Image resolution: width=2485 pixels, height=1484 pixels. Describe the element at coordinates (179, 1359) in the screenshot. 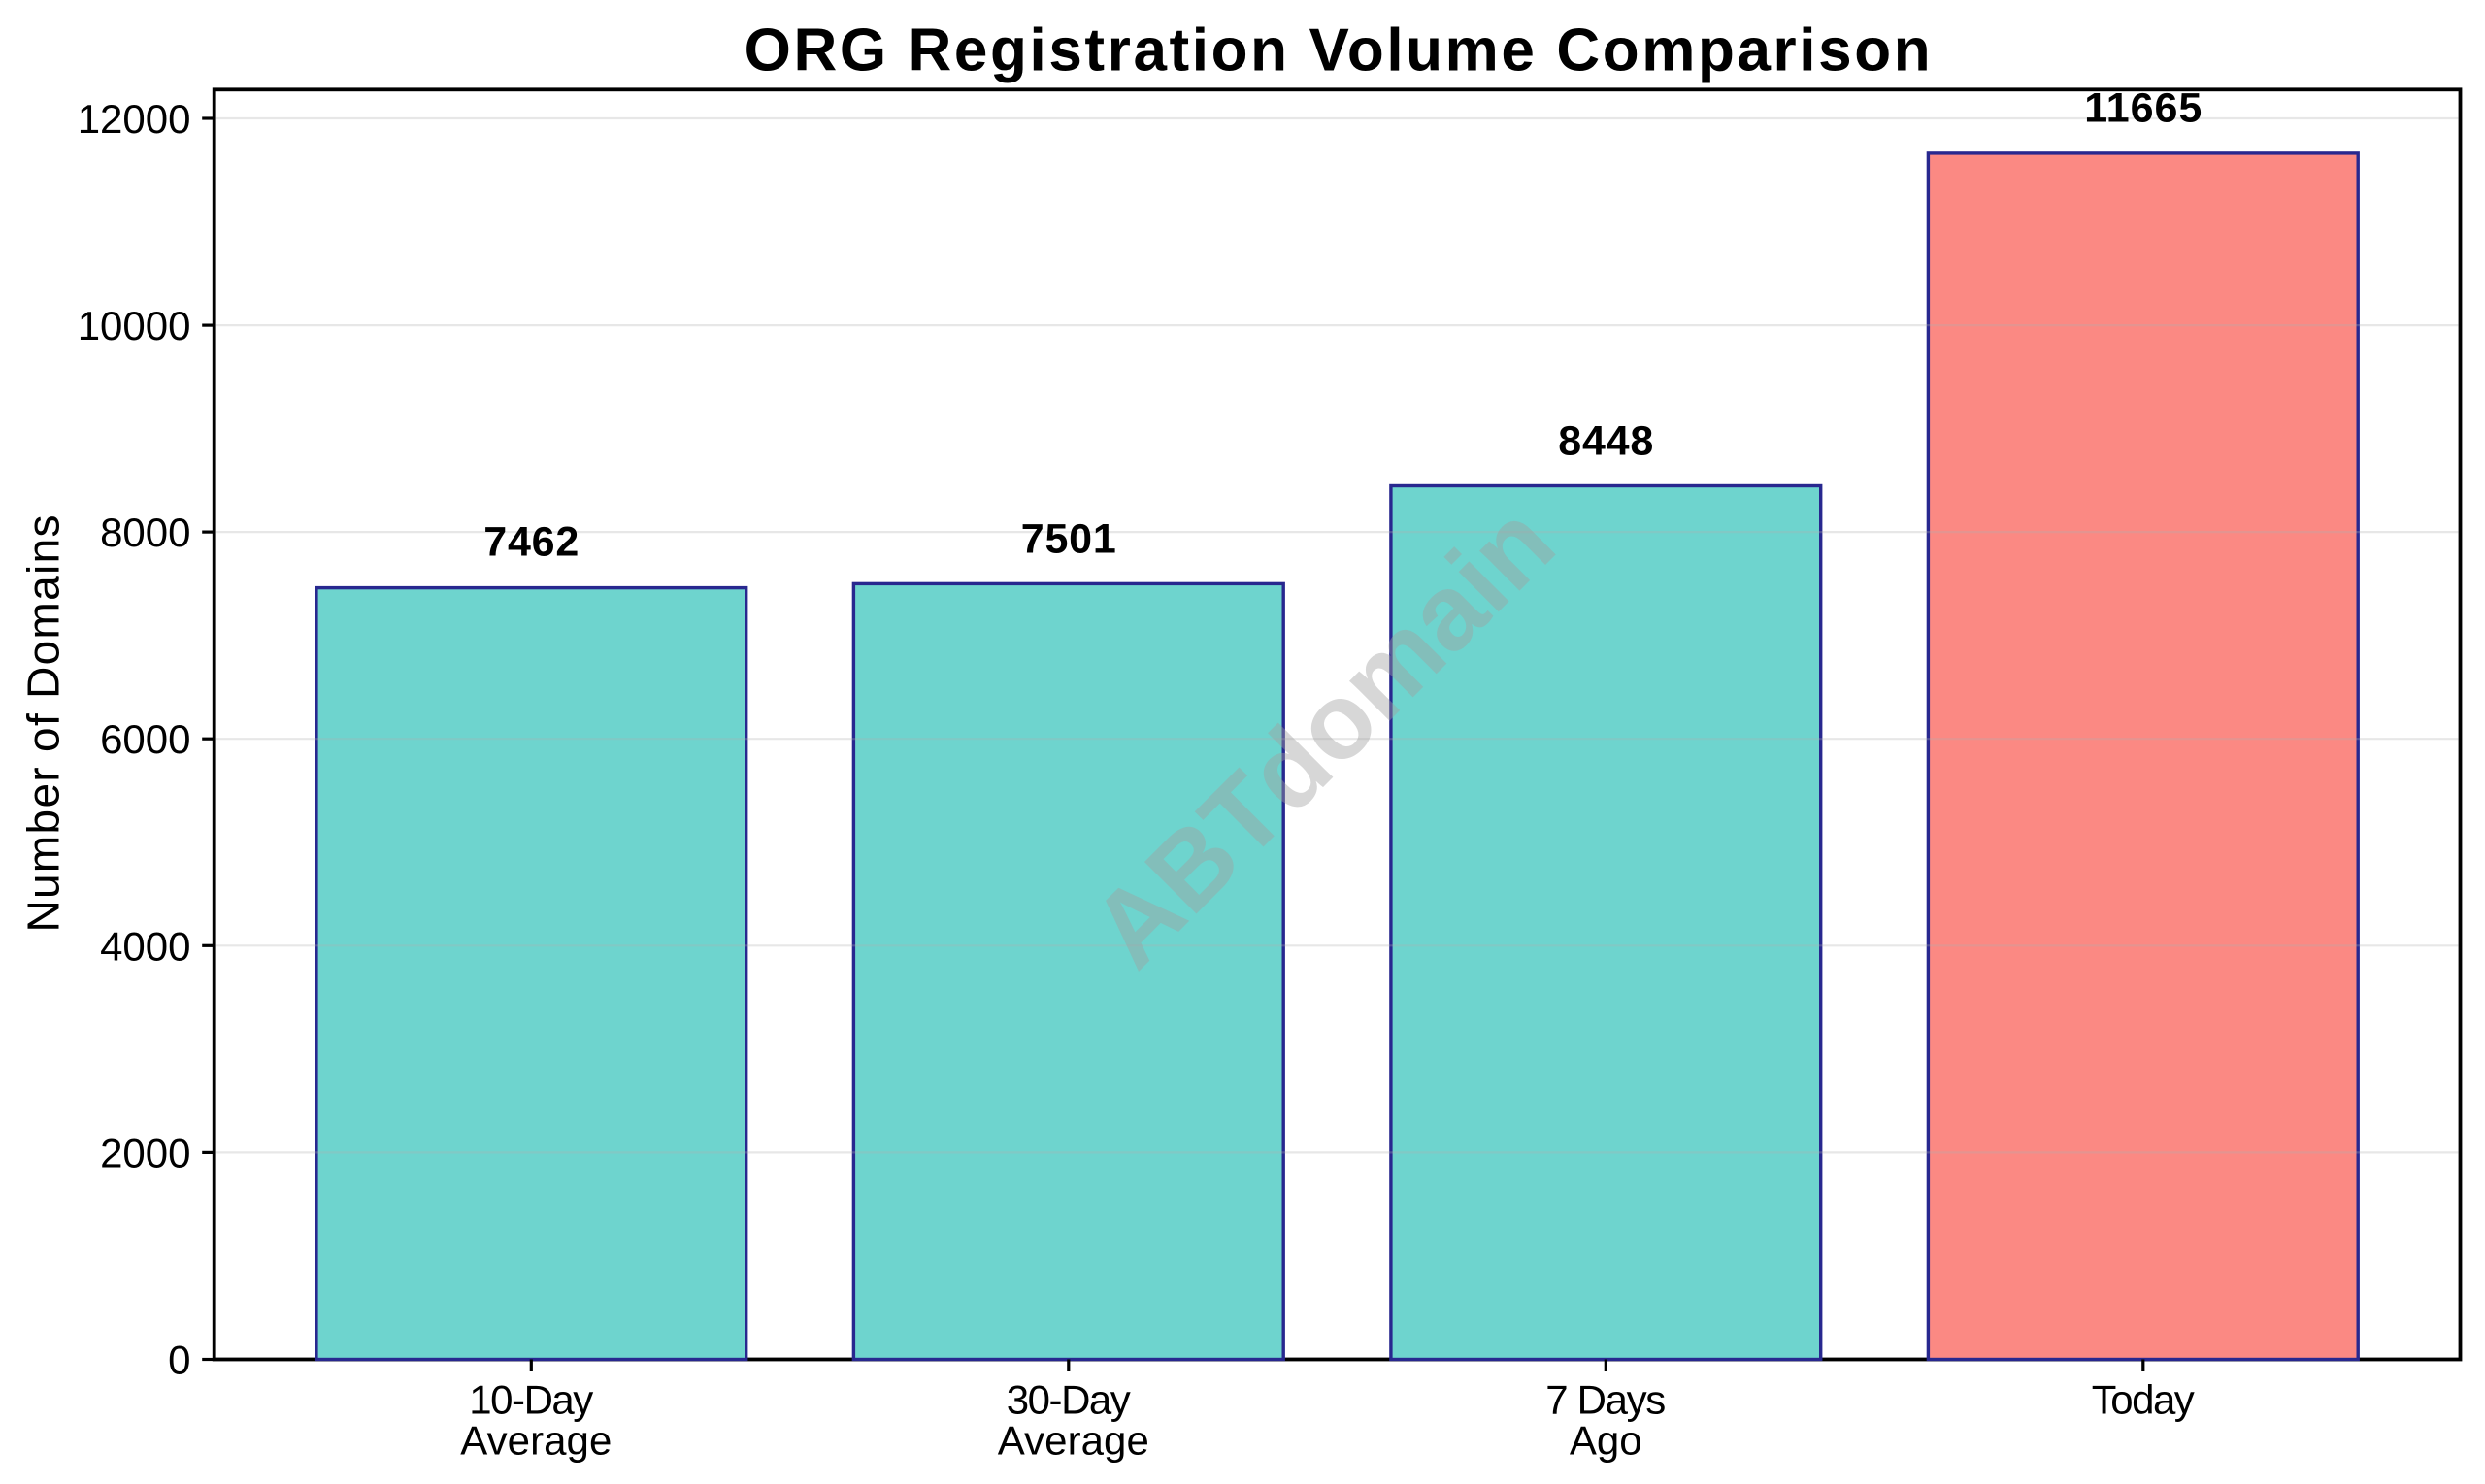

I see `svg-text: 0` at that location.